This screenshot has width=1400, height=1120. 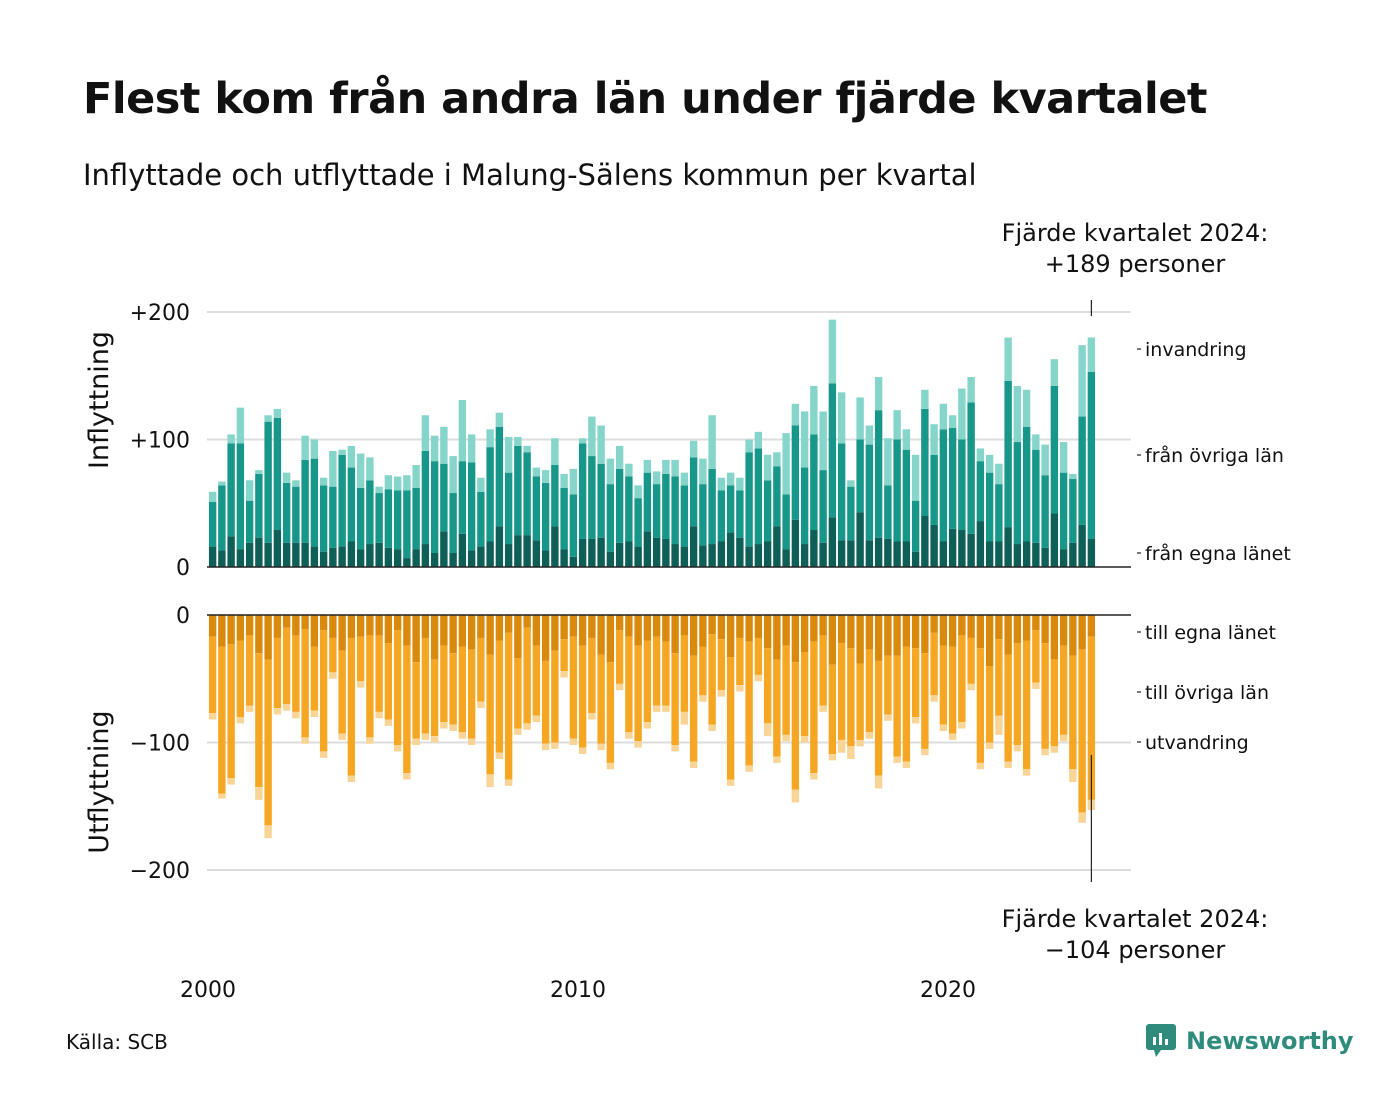 What do you see at coordinates (1135, 233) in the screenshot?
I see `callout-top-line1: Fjärde kvartalet 2024:` at bounding box center [1135, 233].